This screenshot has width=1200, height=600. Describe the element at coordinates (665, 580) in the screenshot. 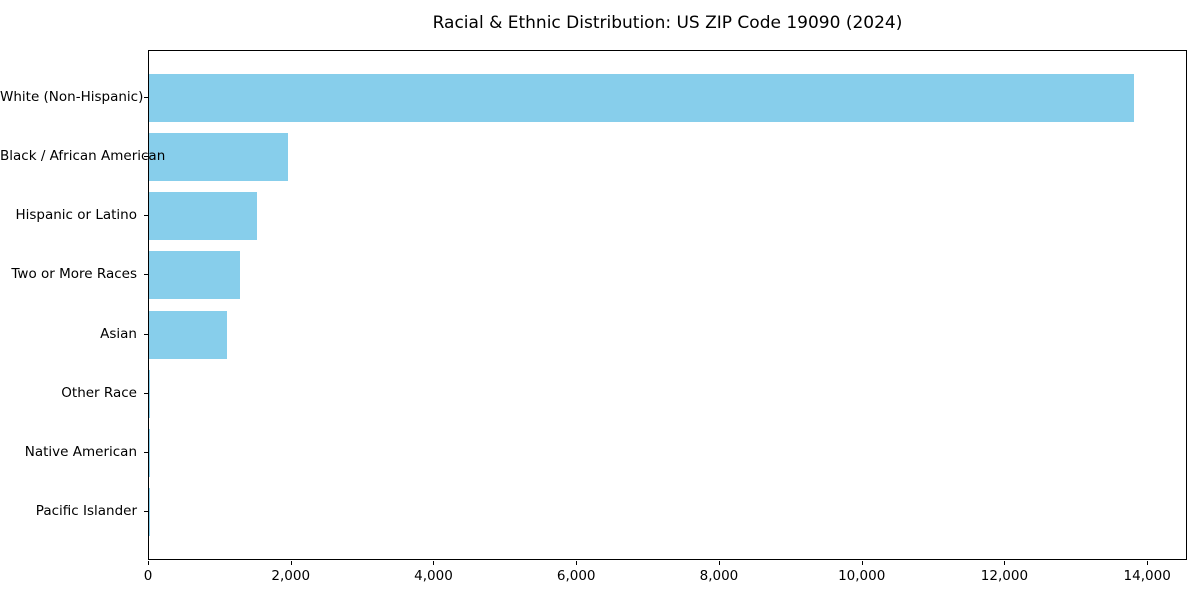

I see `x-axis: 0 2,000 4,000 6,000 8,000 10,000 12,000 14,000` at that location.